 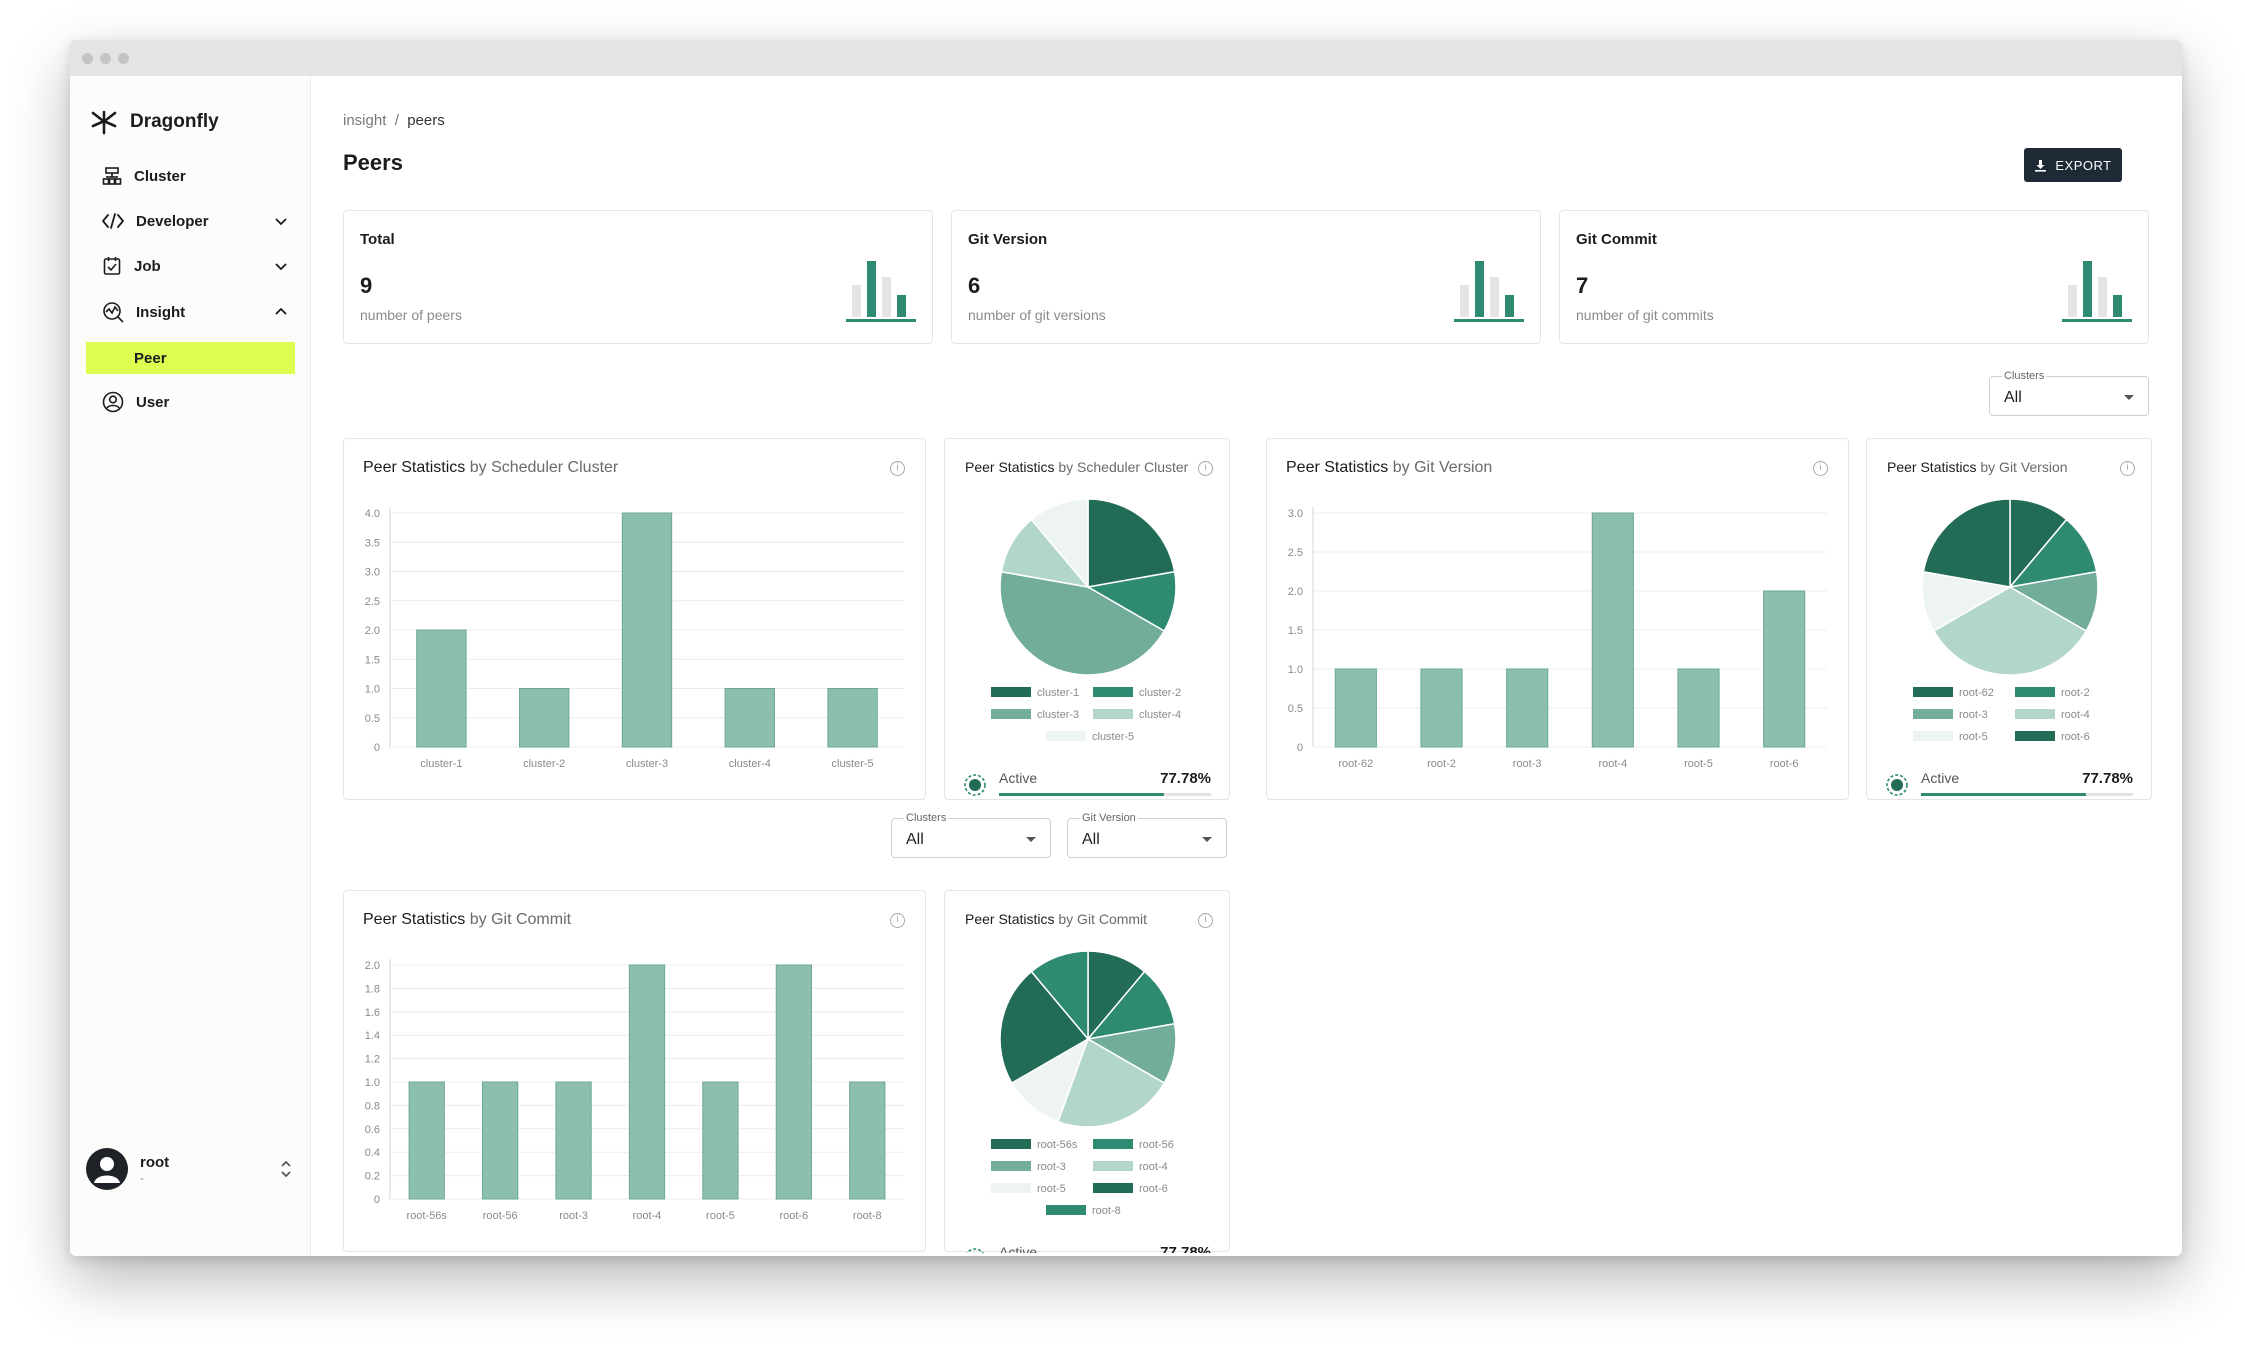 I want to click on x-tick-label: cluster-2, so click(x=544, y=764).